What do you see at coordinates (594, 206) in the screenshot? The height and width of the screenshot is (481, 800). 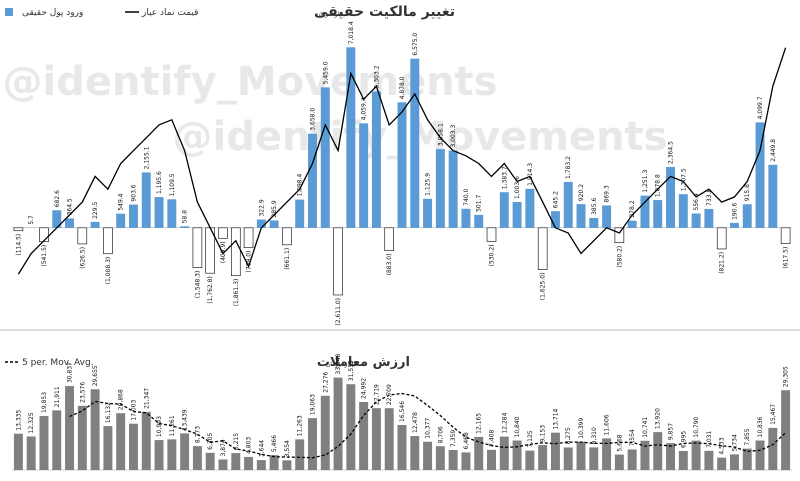 I see `value-label: 385.6` at bounding box center [594, 206].